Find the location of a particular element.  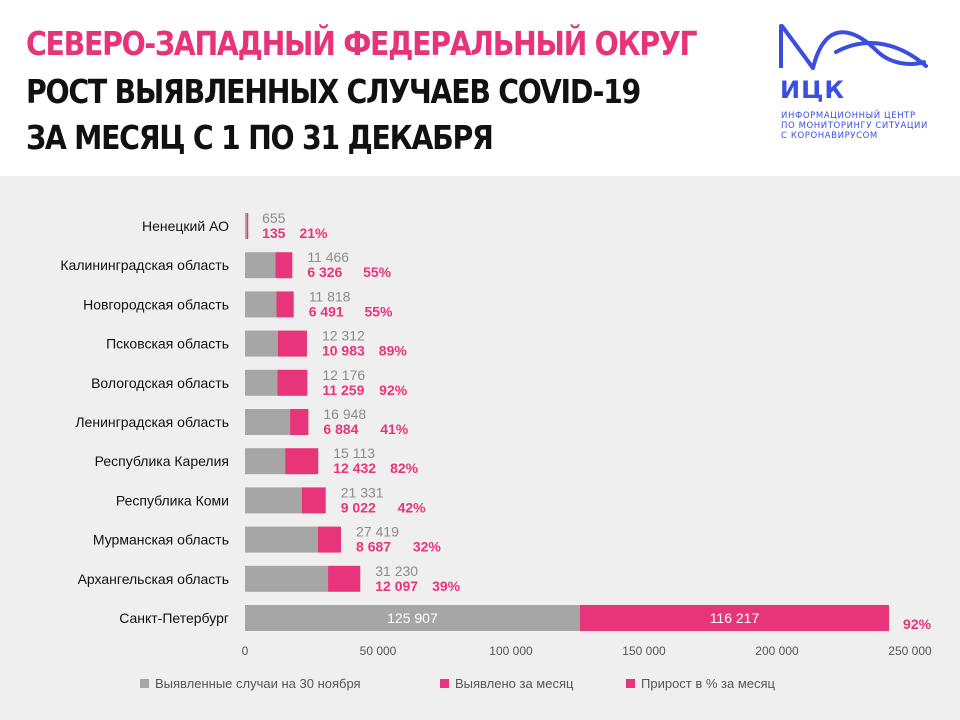

legend-swatch-percent is located at coordinates (630, 683).